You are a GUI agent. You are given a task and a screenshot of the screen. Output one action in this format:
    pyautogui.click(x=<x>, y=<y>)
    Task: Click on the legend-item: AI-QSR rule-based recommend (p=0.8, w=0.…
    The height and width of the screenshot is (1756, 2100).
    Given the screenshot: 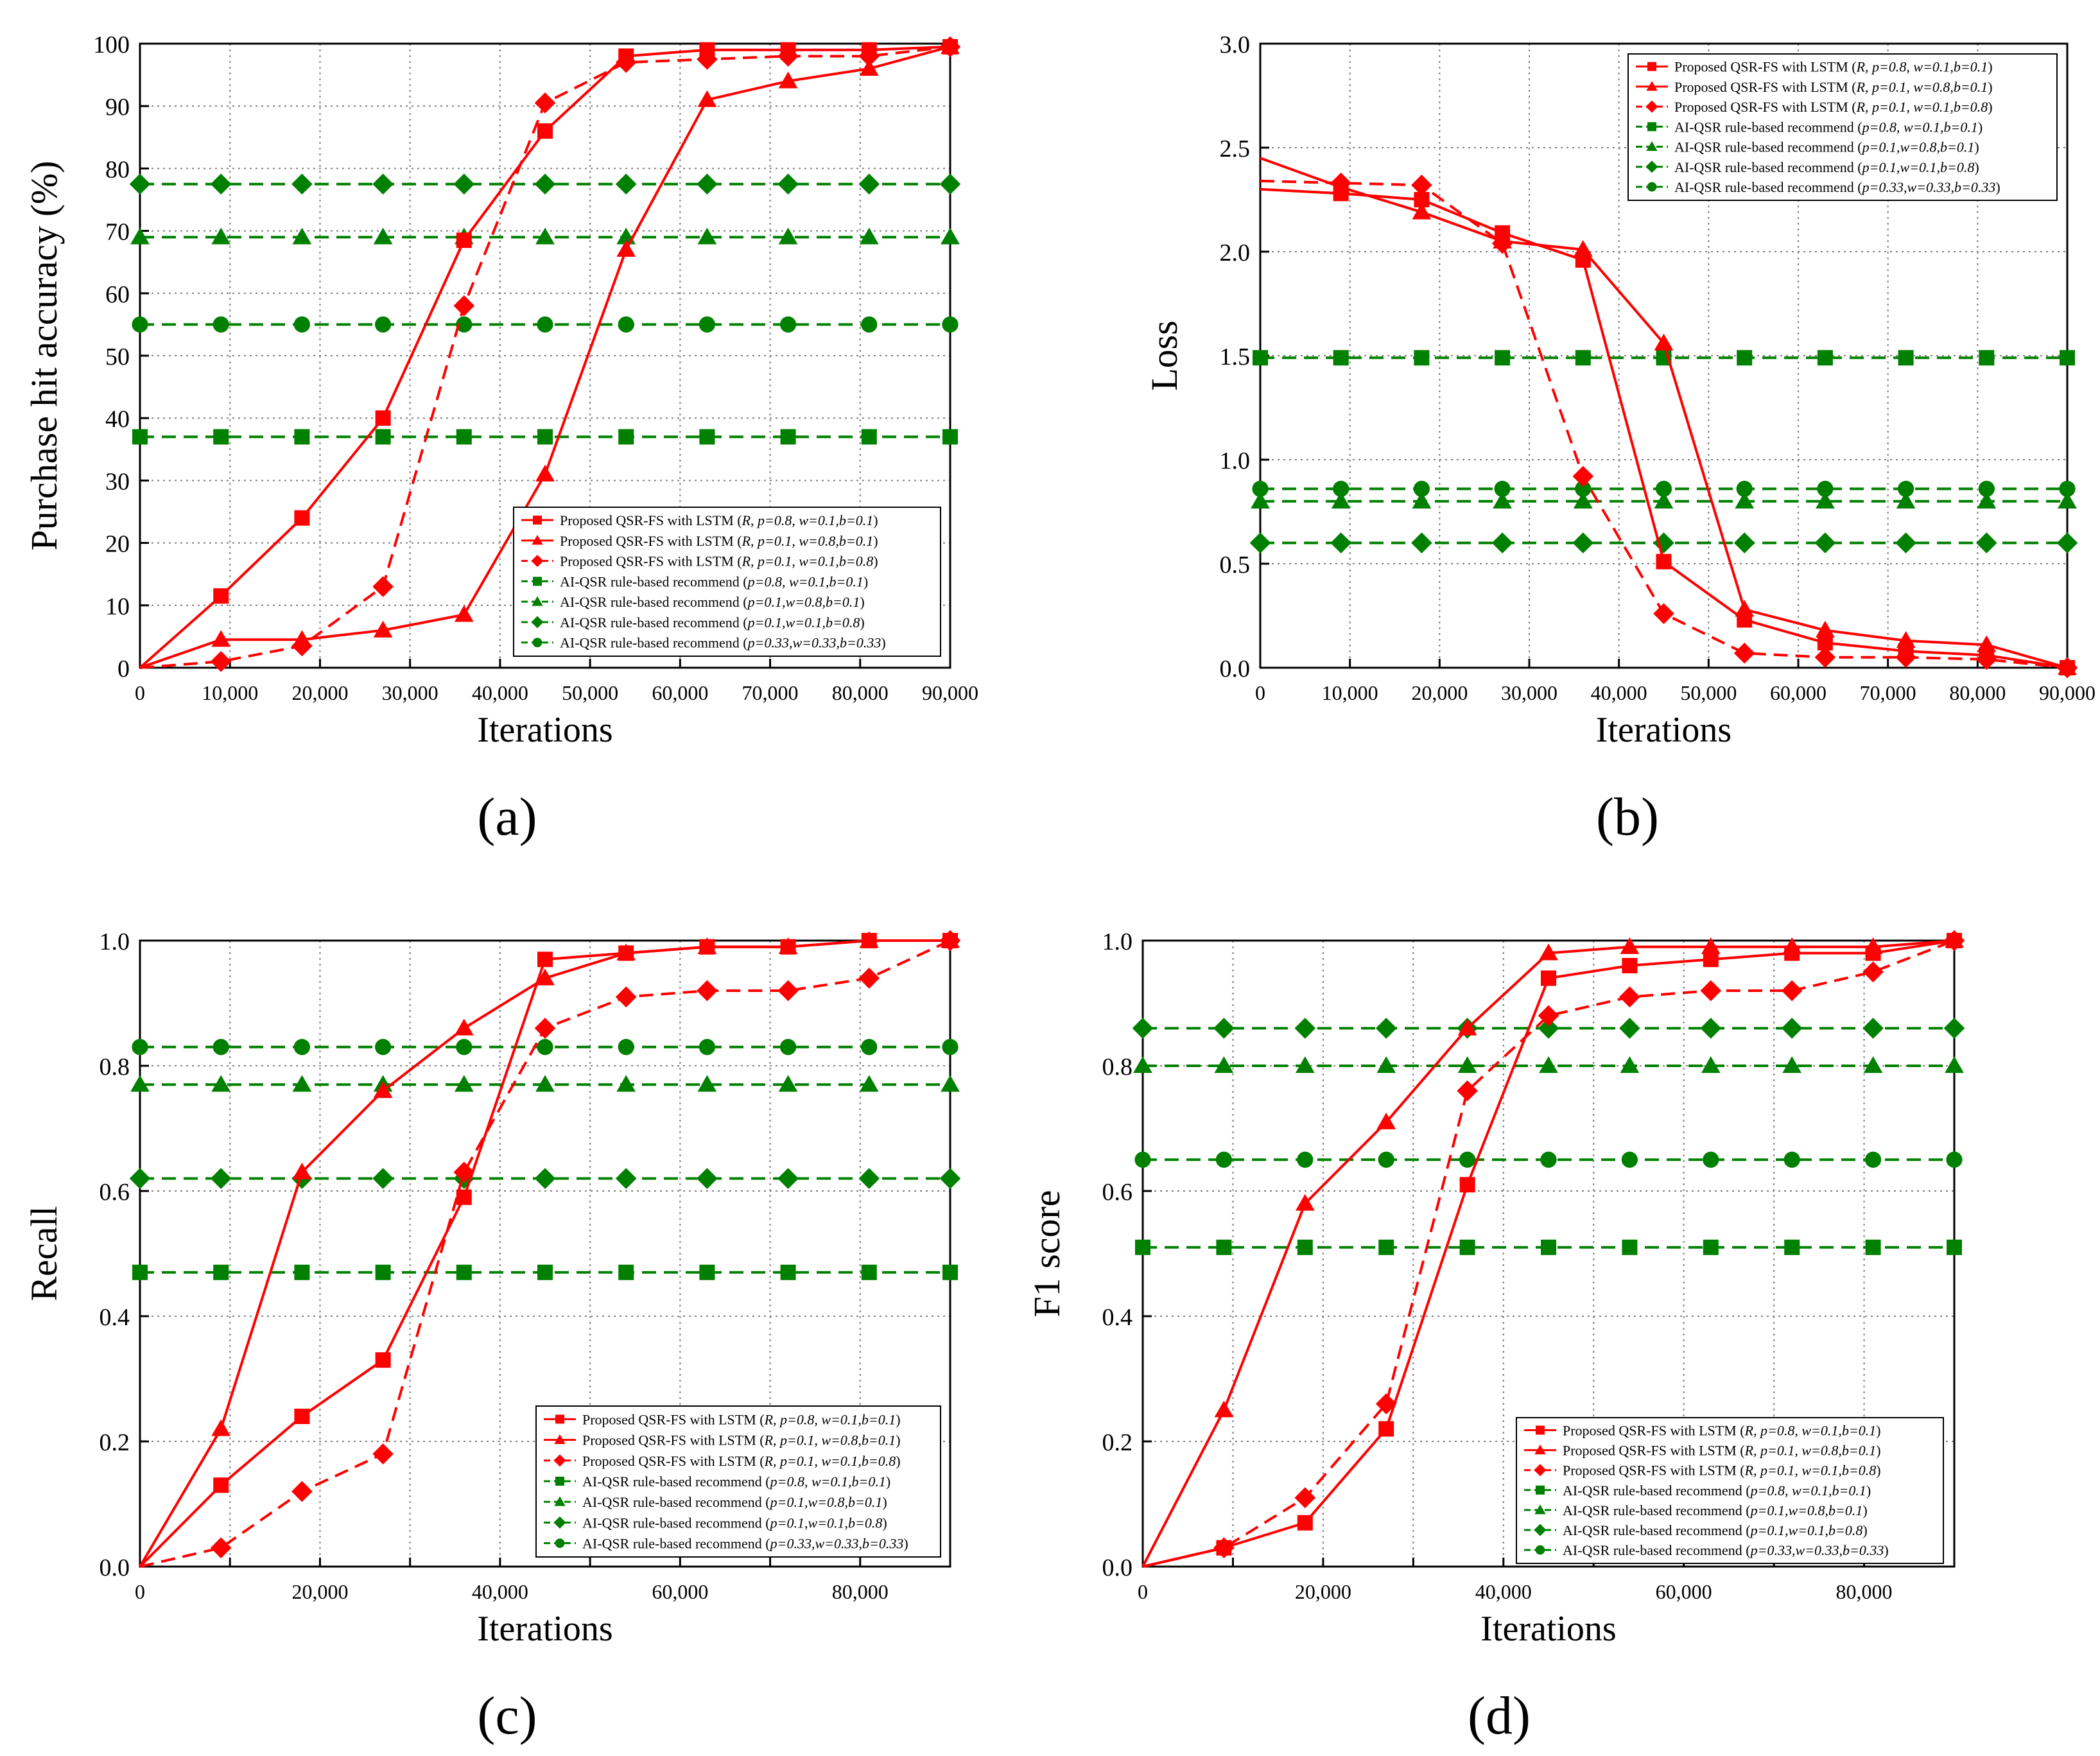 What is the action you would take?
    pyautogui.click(x=1697, y=1490)
    